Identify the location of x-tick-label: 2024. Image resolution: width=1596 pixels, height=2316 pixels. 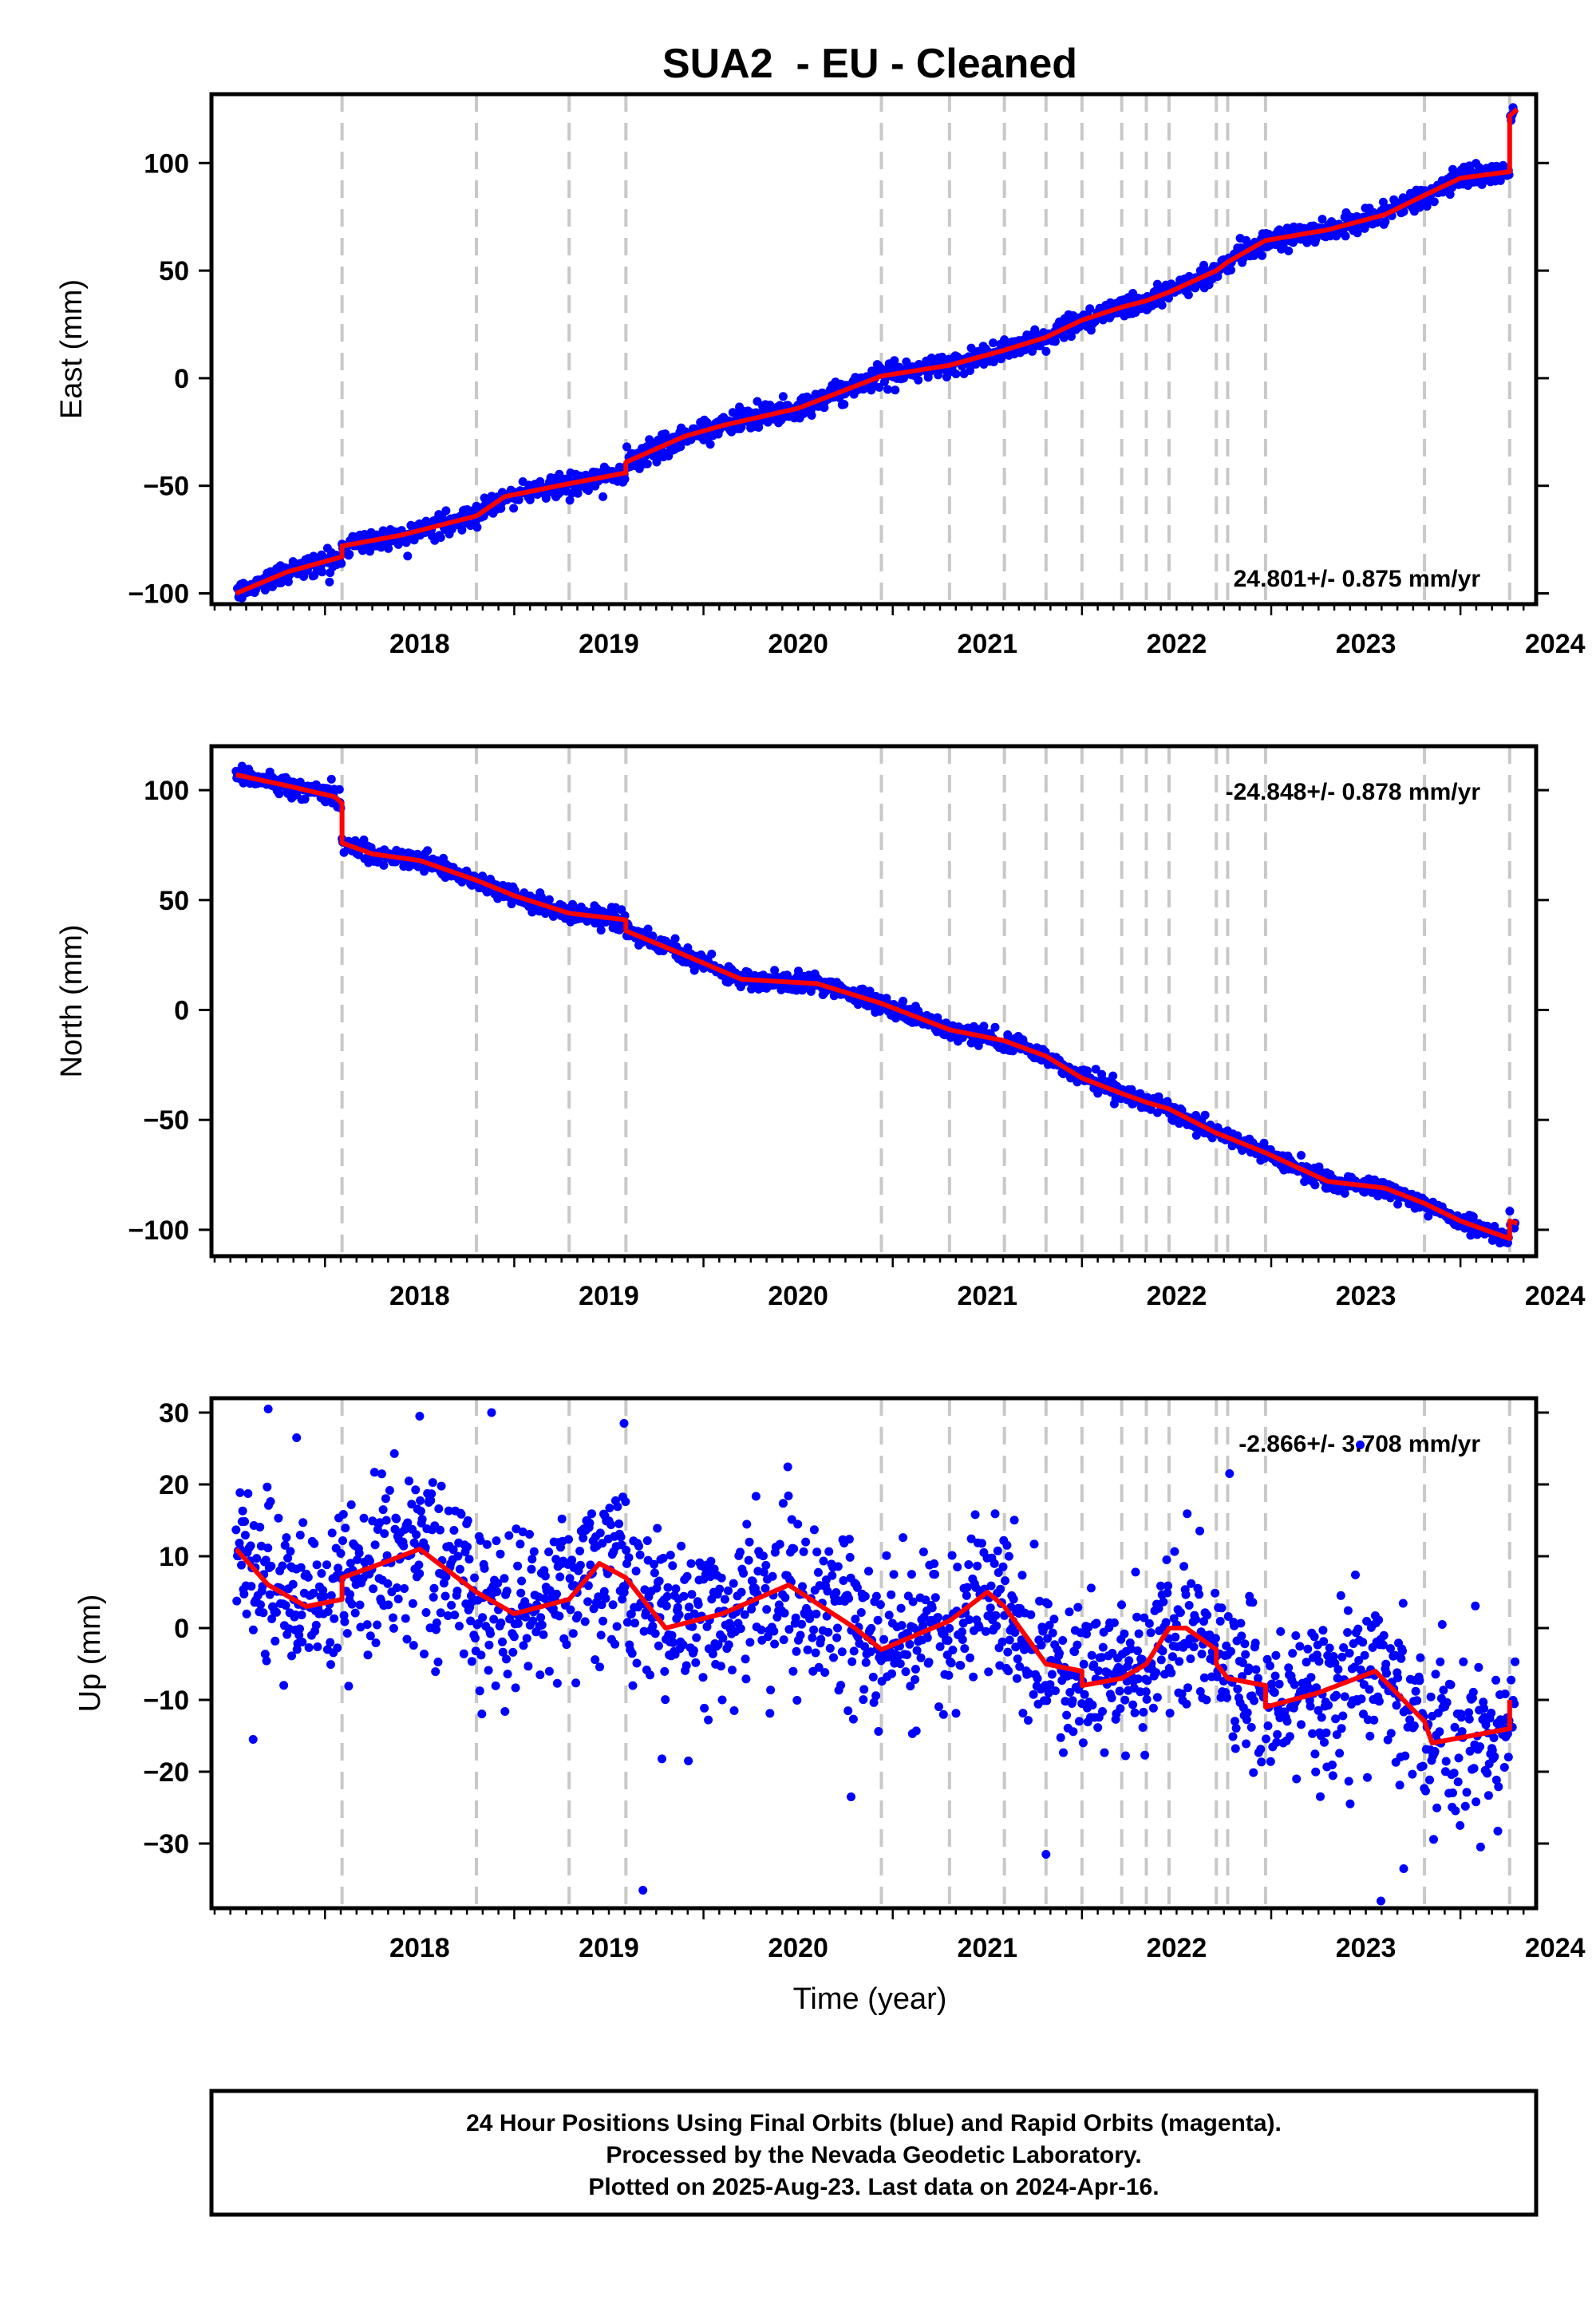
(1555, 1296).